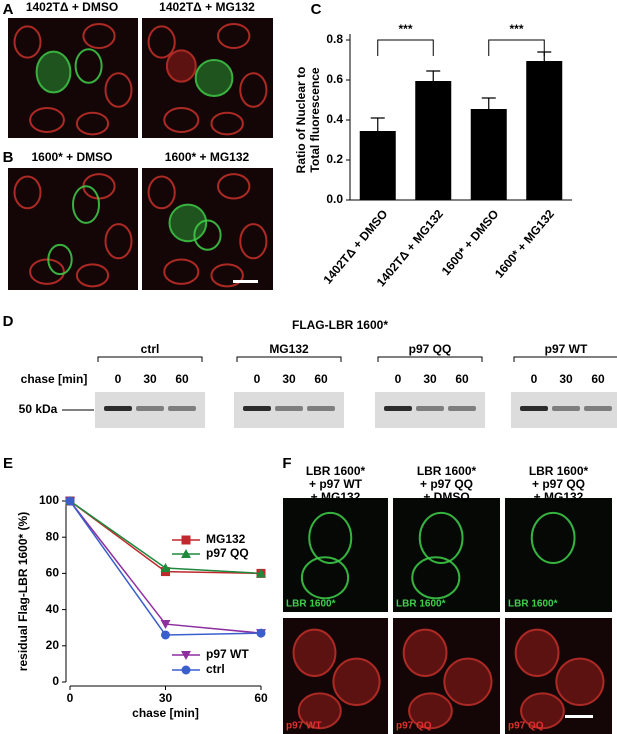 This screenshot has width=617, height=734. Describe the element at coordinates (566, 349) in the screenshot. I see `group-label: p97 WT` at that location.